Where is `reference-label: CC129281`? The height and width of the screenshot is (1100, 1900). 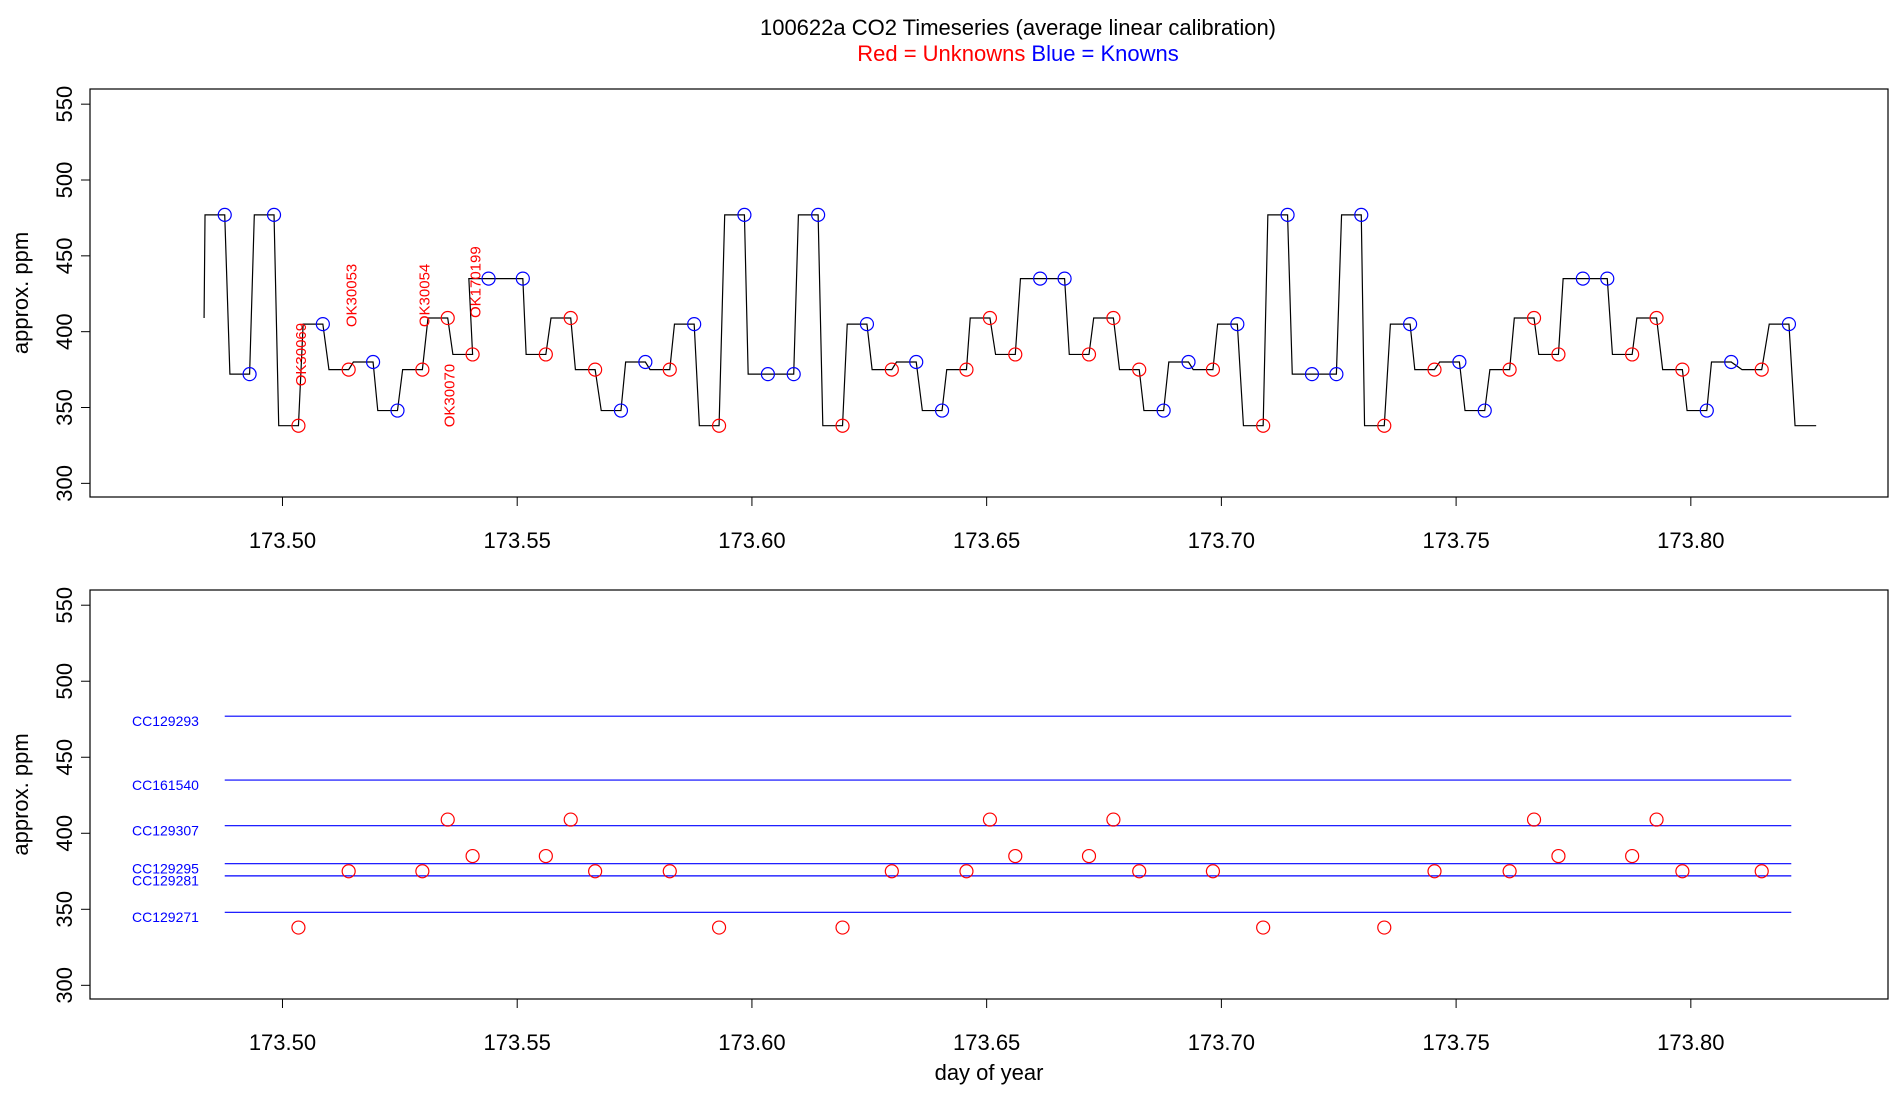
reference-label: CC129281 is located at coordinates (165, 881).